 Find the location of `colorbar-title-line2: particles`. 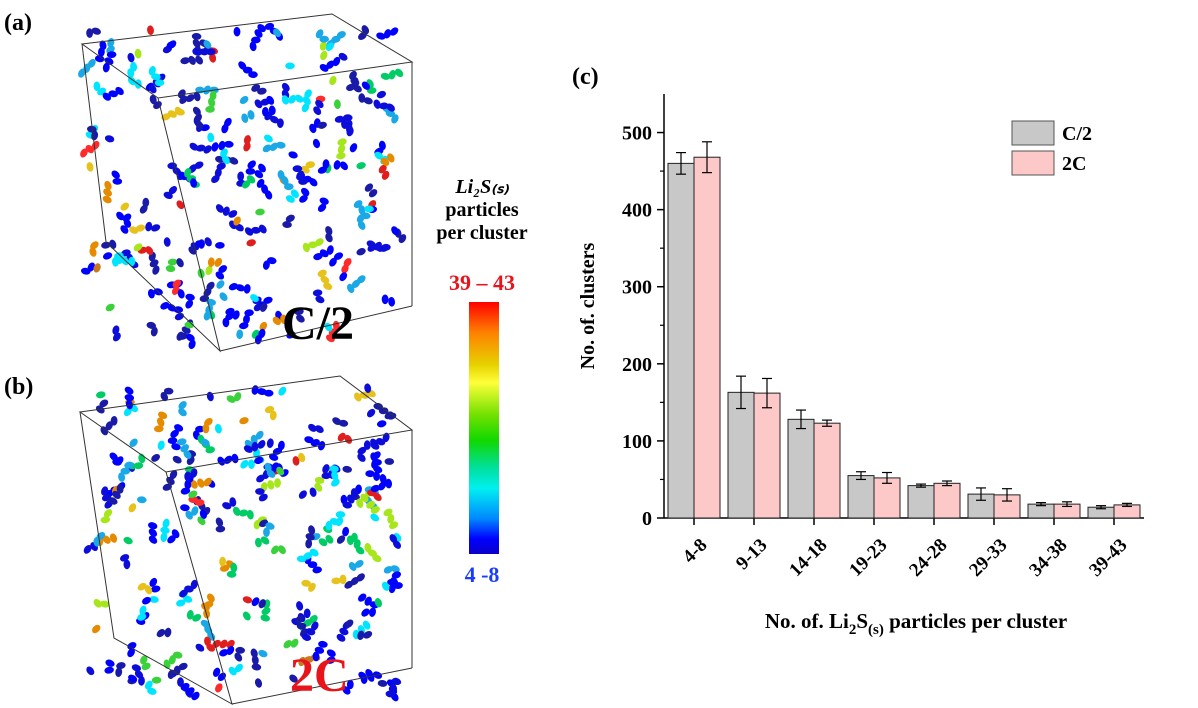

colorbar-title-line2: particles is located at coordinates (482, 210).